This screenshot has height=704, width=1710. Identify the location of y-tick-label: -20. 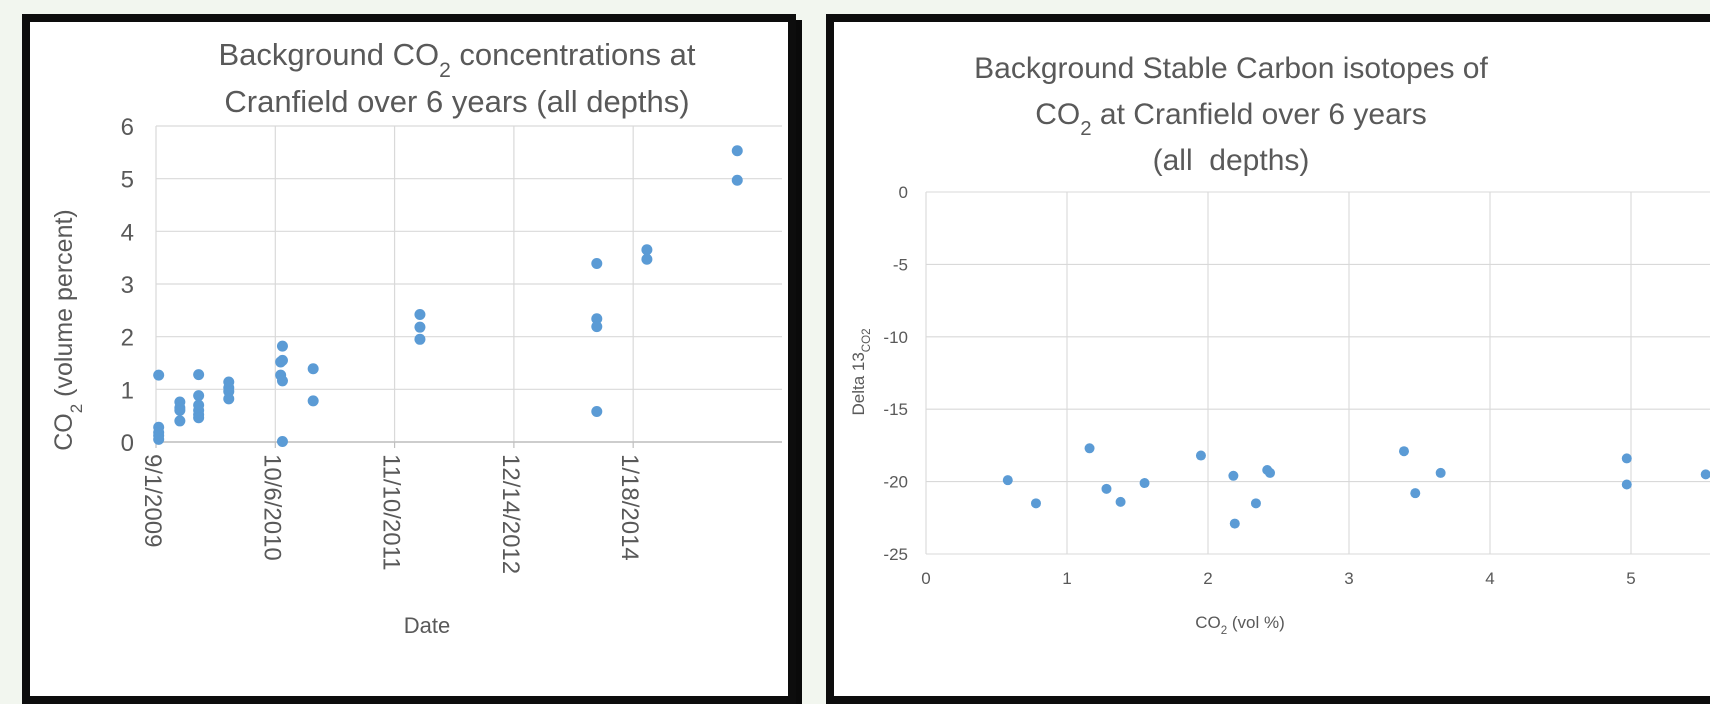
(895, 482).